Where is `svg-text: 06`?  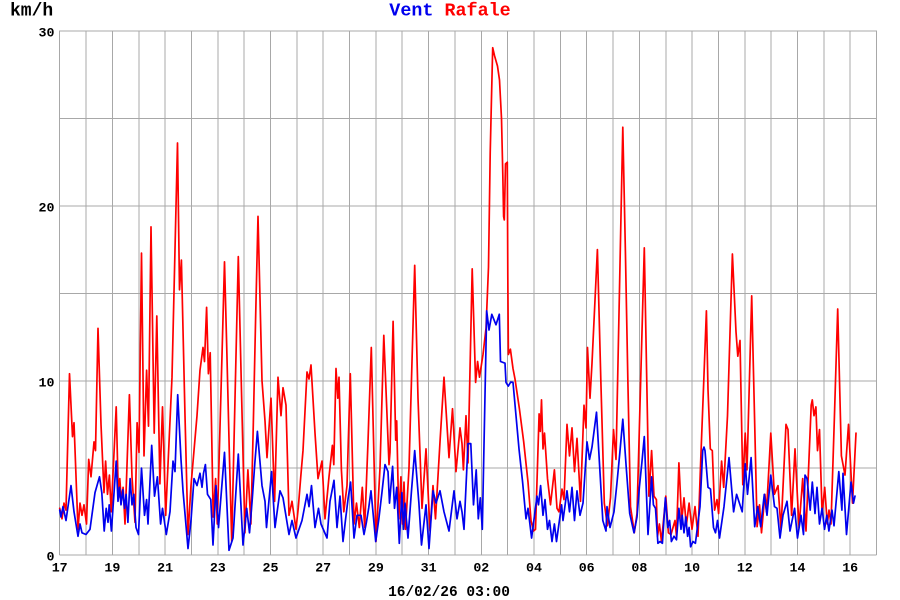
svg-text: 06 is located at coordinates (587, 568).